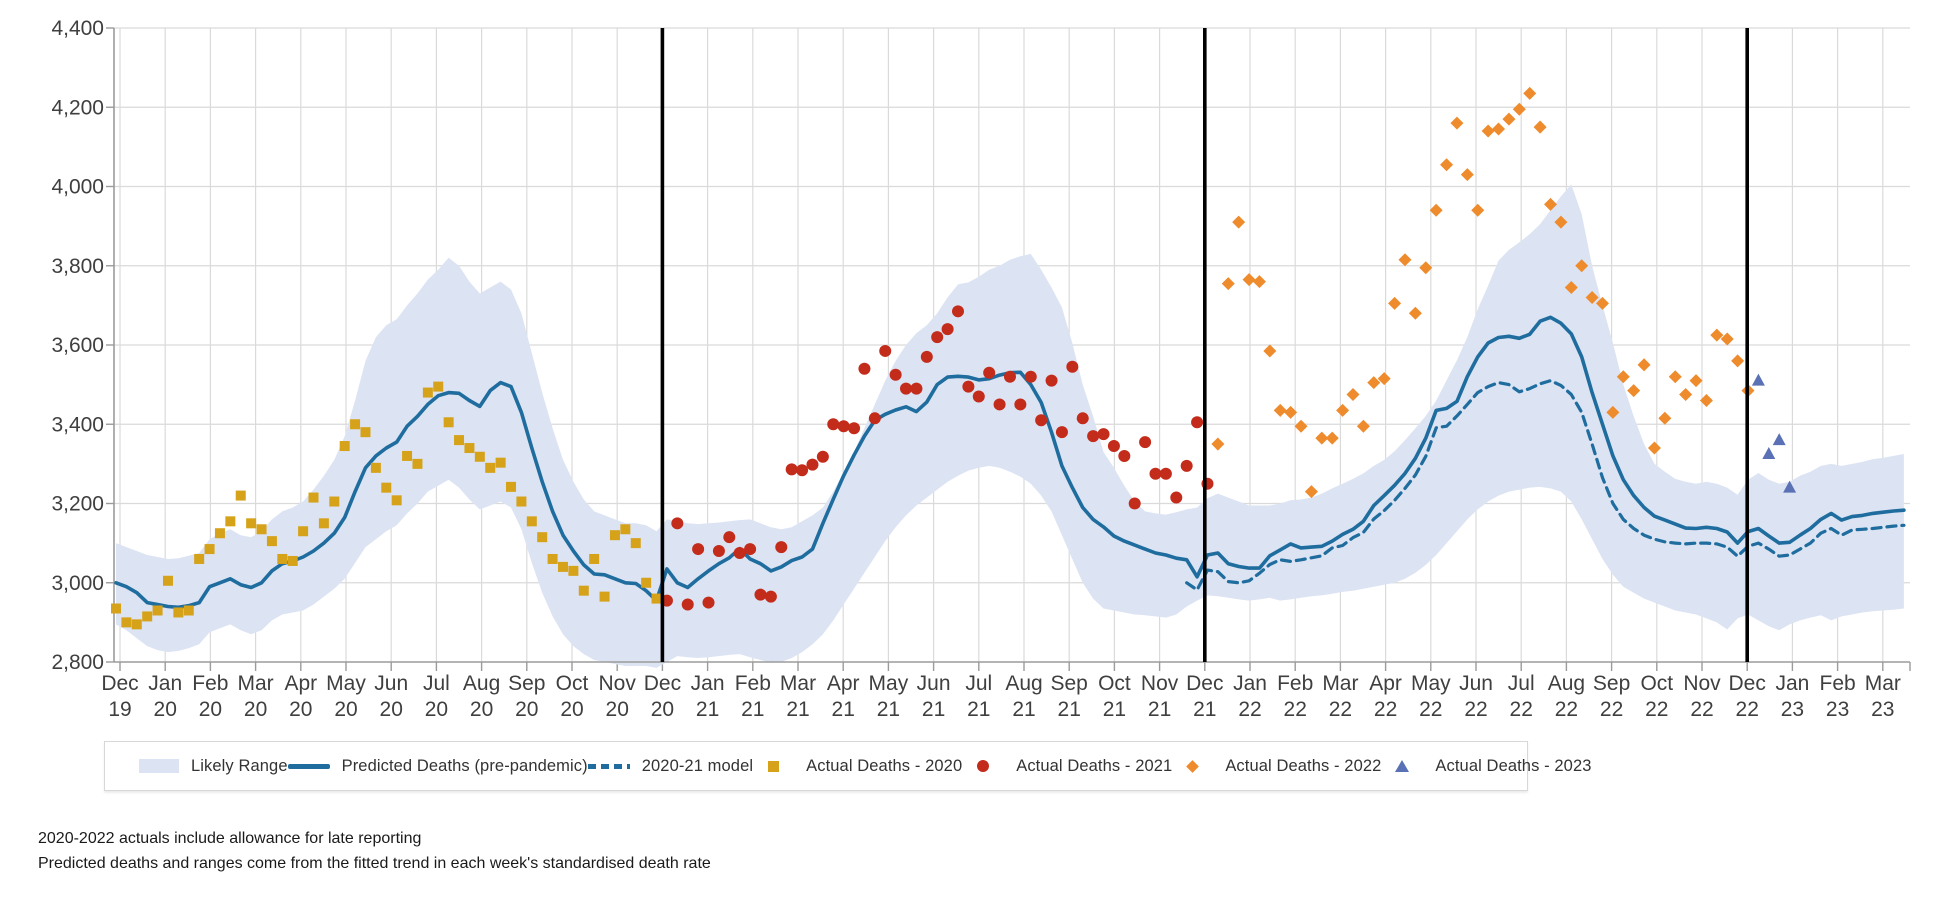 Image resolution: width=1944 pixels, height=898 pixels. What do you see at coordinates (1193, 766) in the screenshot?
I see `legend-diamond-swatch-icon` at bounding box center [1193, 766].